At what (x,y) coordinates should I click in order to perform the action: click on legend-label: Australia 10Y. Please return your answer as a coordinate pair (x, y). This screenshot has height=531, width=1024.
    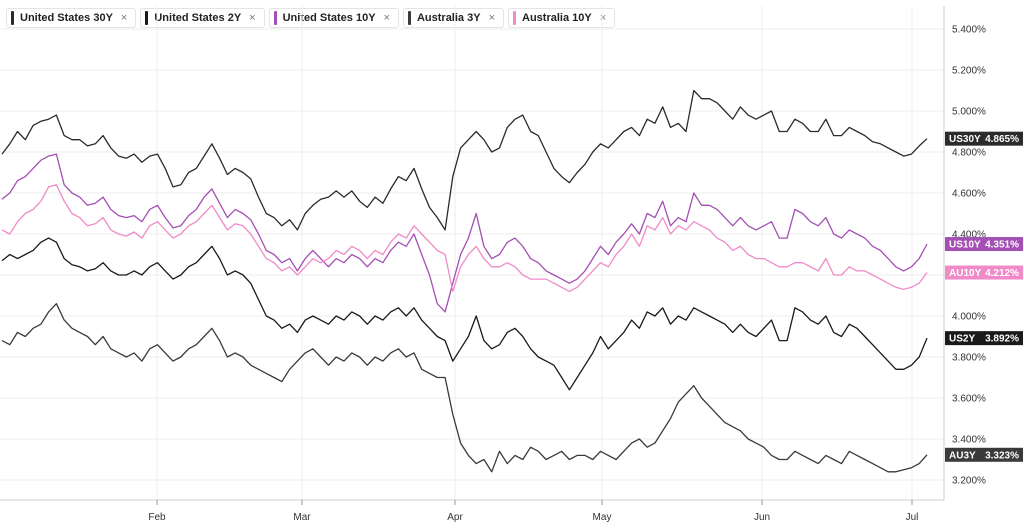
    Looking at the image, I should click on (557, 18).